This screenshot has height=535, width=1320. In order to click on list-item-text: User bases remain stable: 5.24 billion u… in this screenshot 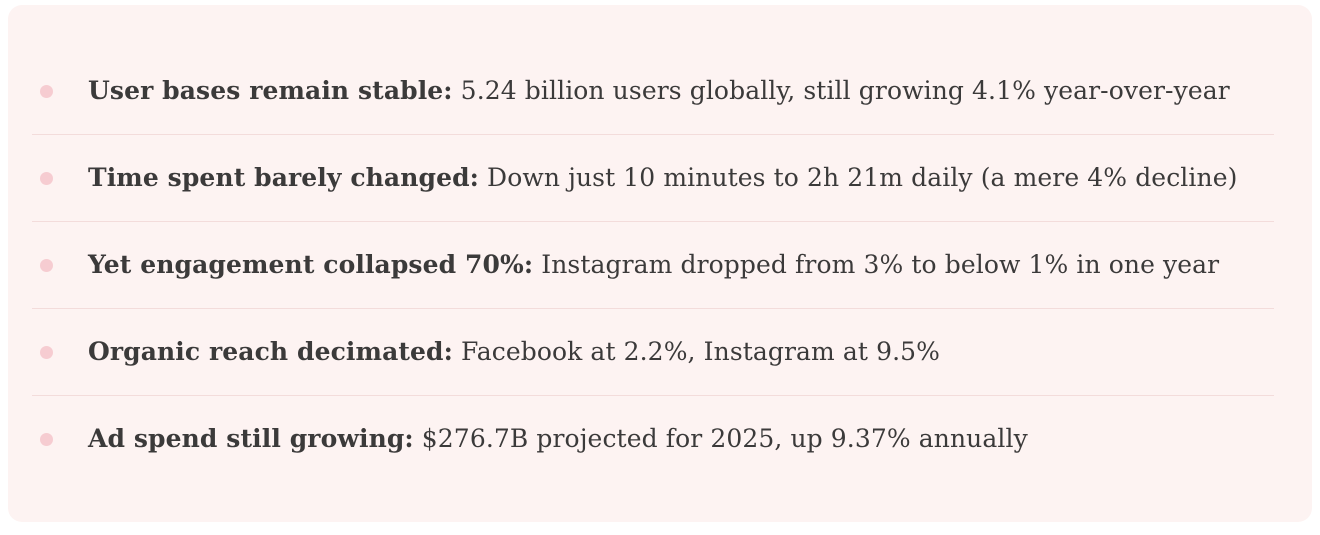, I will do `click(659, 90)`.